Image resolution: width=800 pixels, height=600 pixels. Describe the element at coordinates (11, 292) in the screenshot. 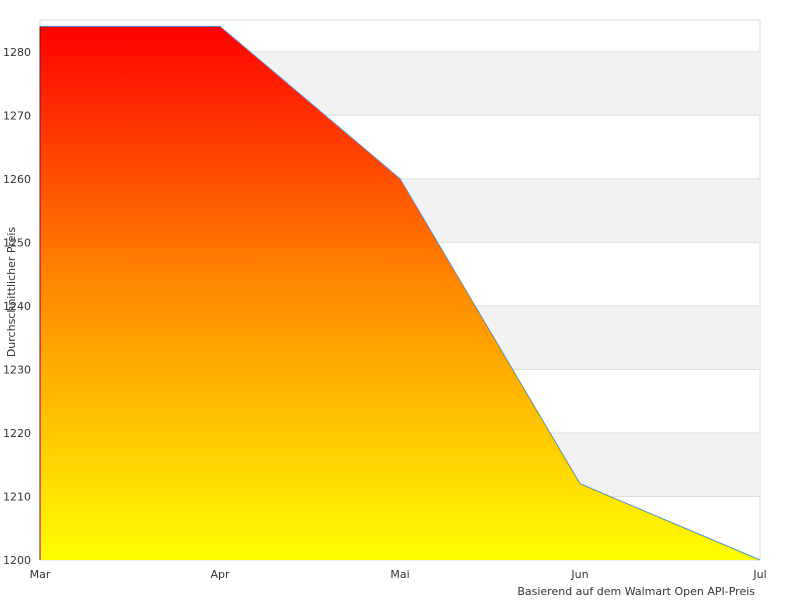

I see `y-axis-title: Durchschnittlicher Preis` at that location.